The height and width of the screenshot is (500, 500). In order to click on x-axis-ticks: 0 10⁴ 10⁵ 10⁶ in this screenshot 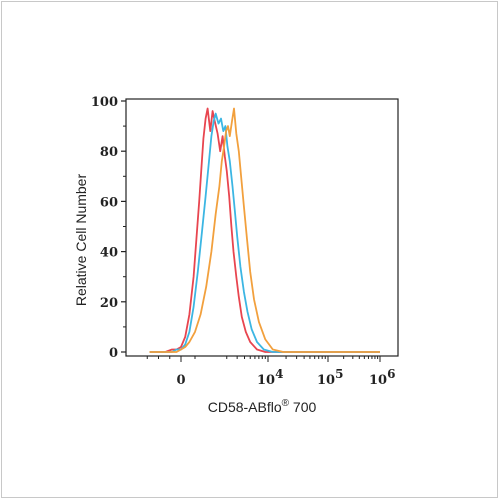, I will do `click(270, 372)`.